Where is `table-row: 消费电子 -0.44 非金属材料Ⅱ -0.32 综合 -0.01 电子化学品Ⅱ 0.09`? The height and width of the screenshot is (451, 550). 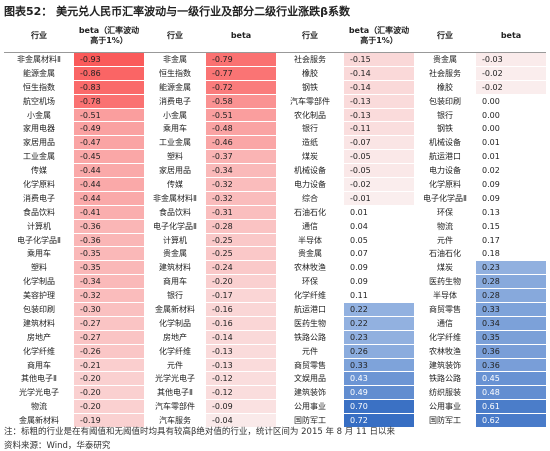
table-row: 消费电子 -0.44 非金属材料Ⅱ -0.32 综合 -0.01 电子化学品Ⅱ 0.09 is located at coordinates (275, 198).